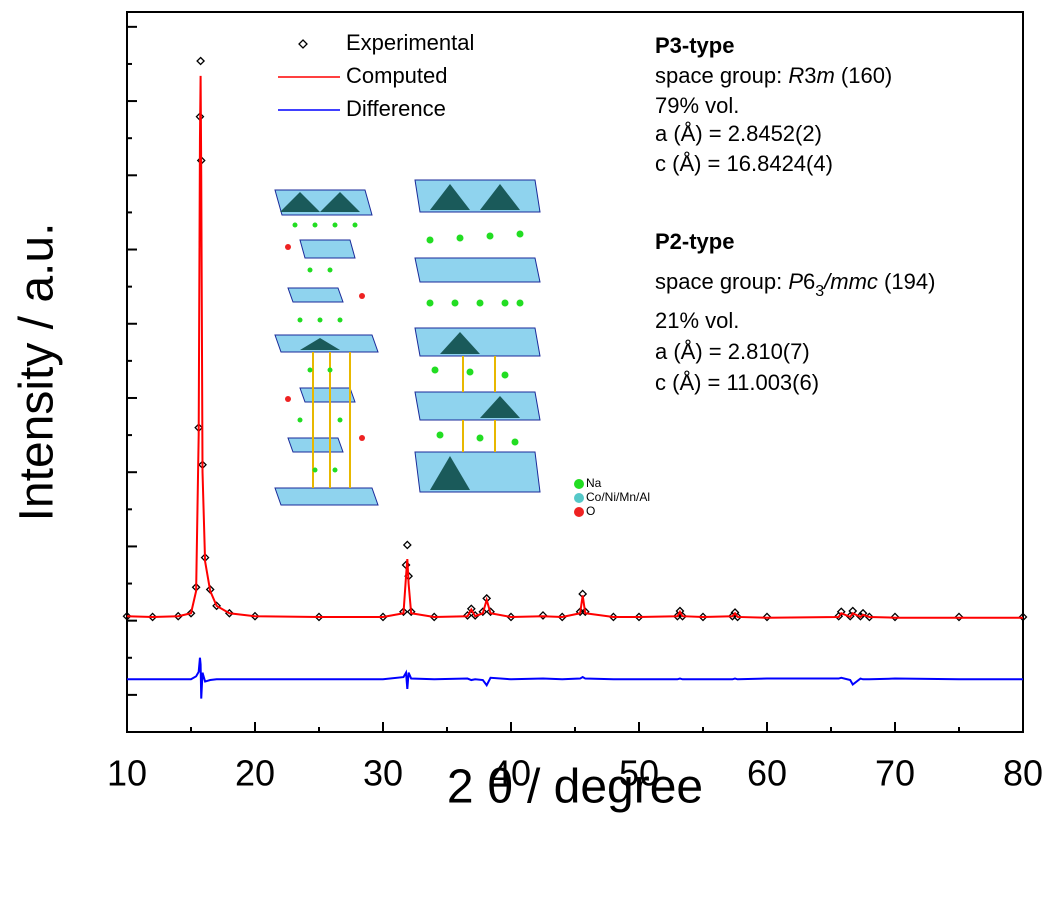 This screenshot has width=1054, height=899. I want to click on annotation: a (Å) = 2.810(7), so click(732, 351).